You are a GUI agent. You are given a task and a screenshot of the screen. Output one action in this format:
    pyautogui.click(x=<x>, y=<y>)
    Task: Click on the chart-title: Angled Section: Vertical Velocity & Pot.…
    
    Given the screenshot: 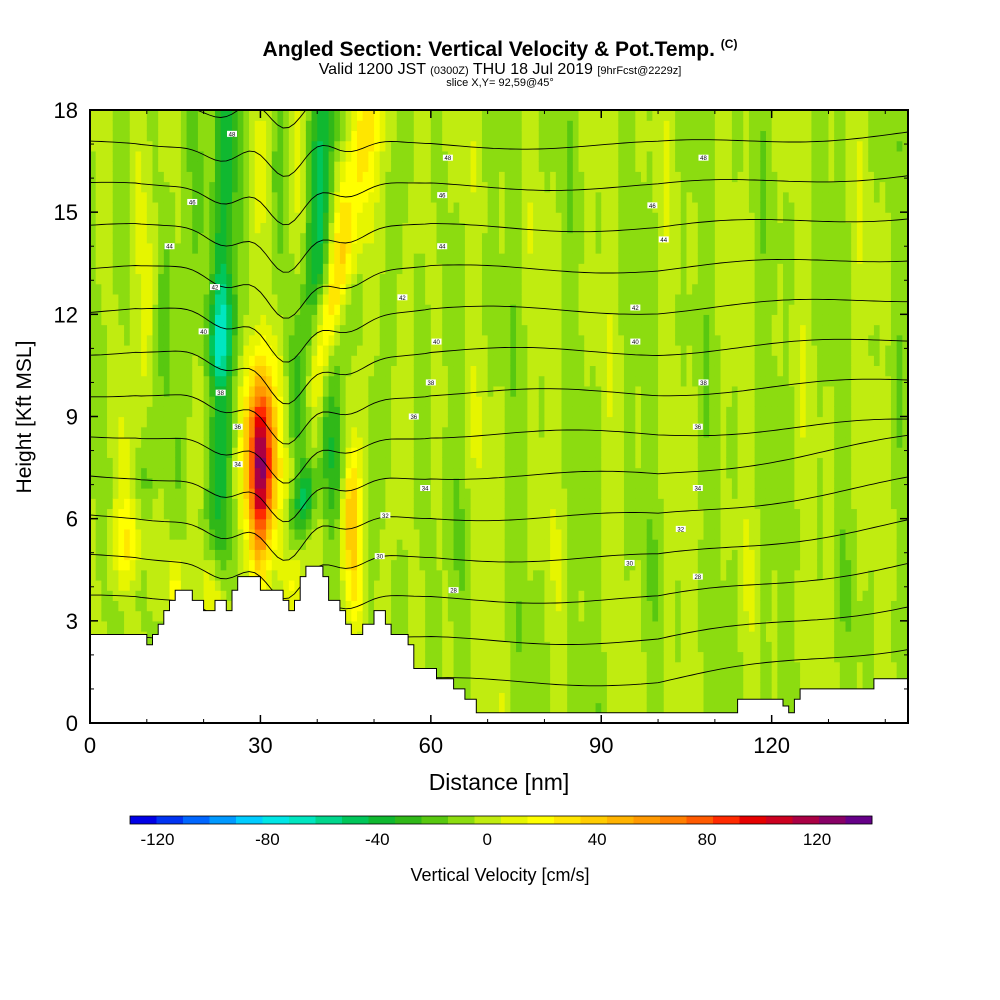 What is the action you would take?
    pyautogui.click(x=500, y=49)
    